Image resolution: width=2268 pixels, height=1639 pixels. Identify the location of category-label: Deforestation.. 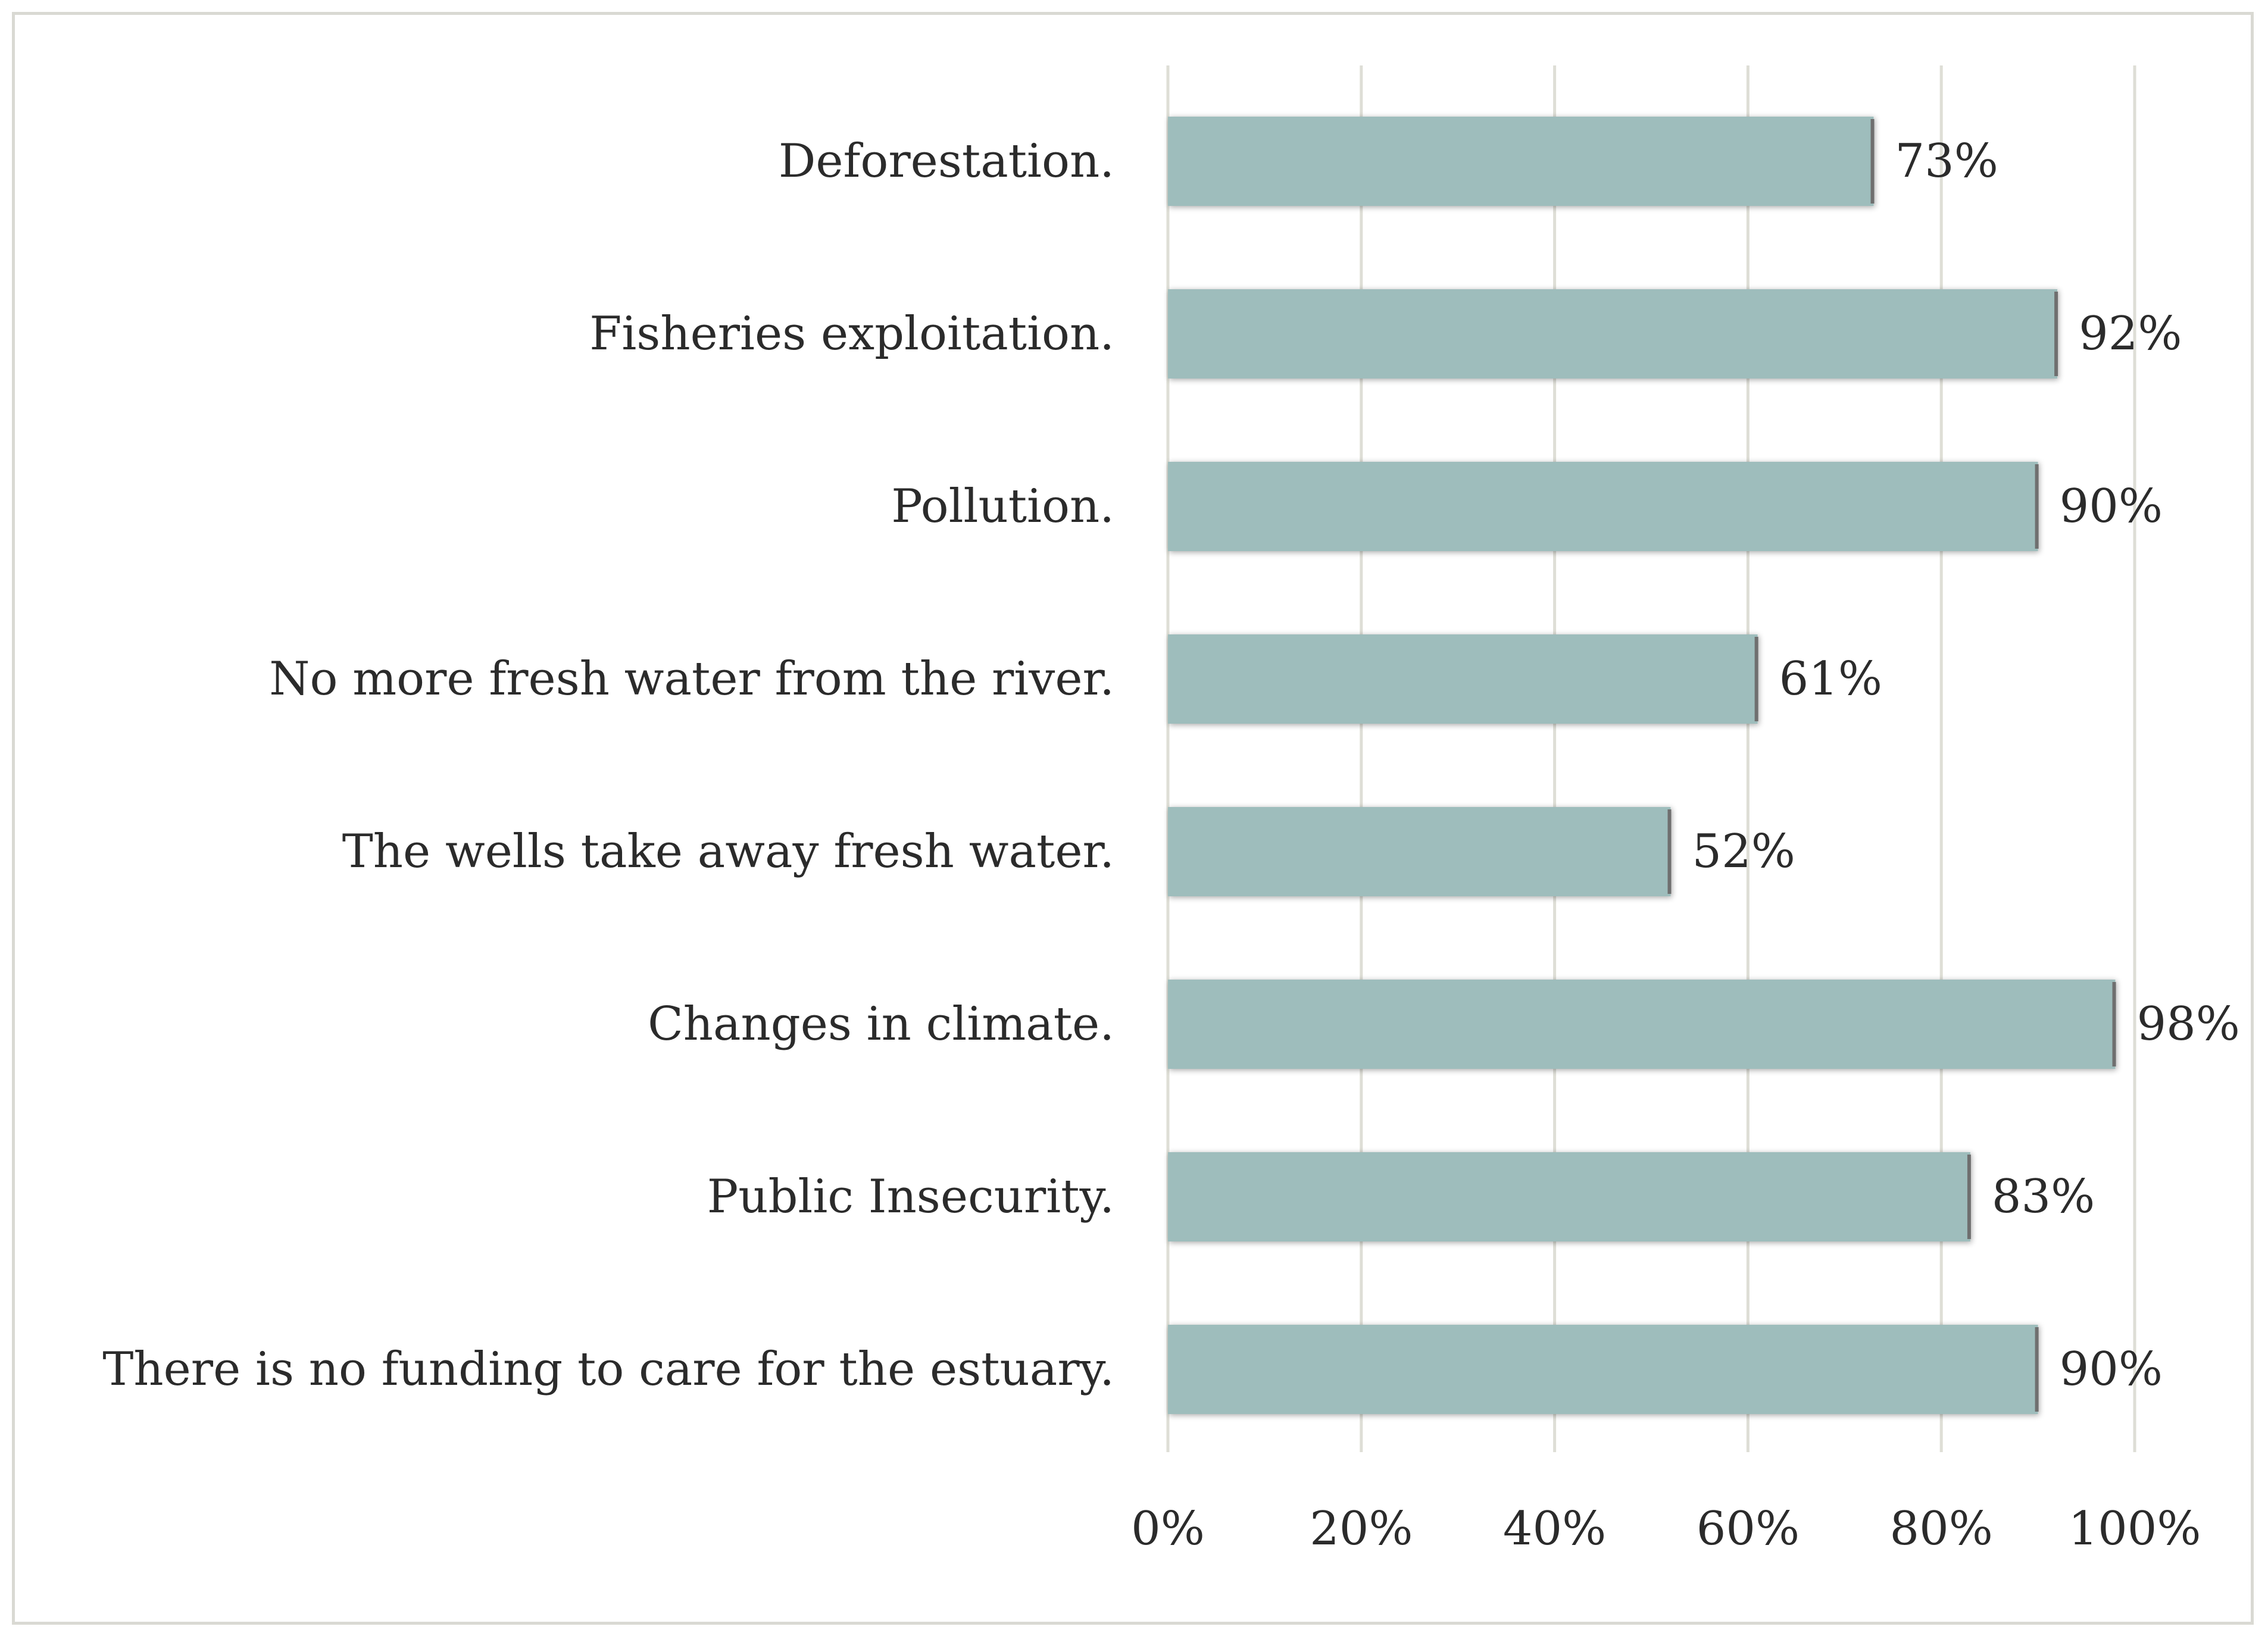
(946, 161).